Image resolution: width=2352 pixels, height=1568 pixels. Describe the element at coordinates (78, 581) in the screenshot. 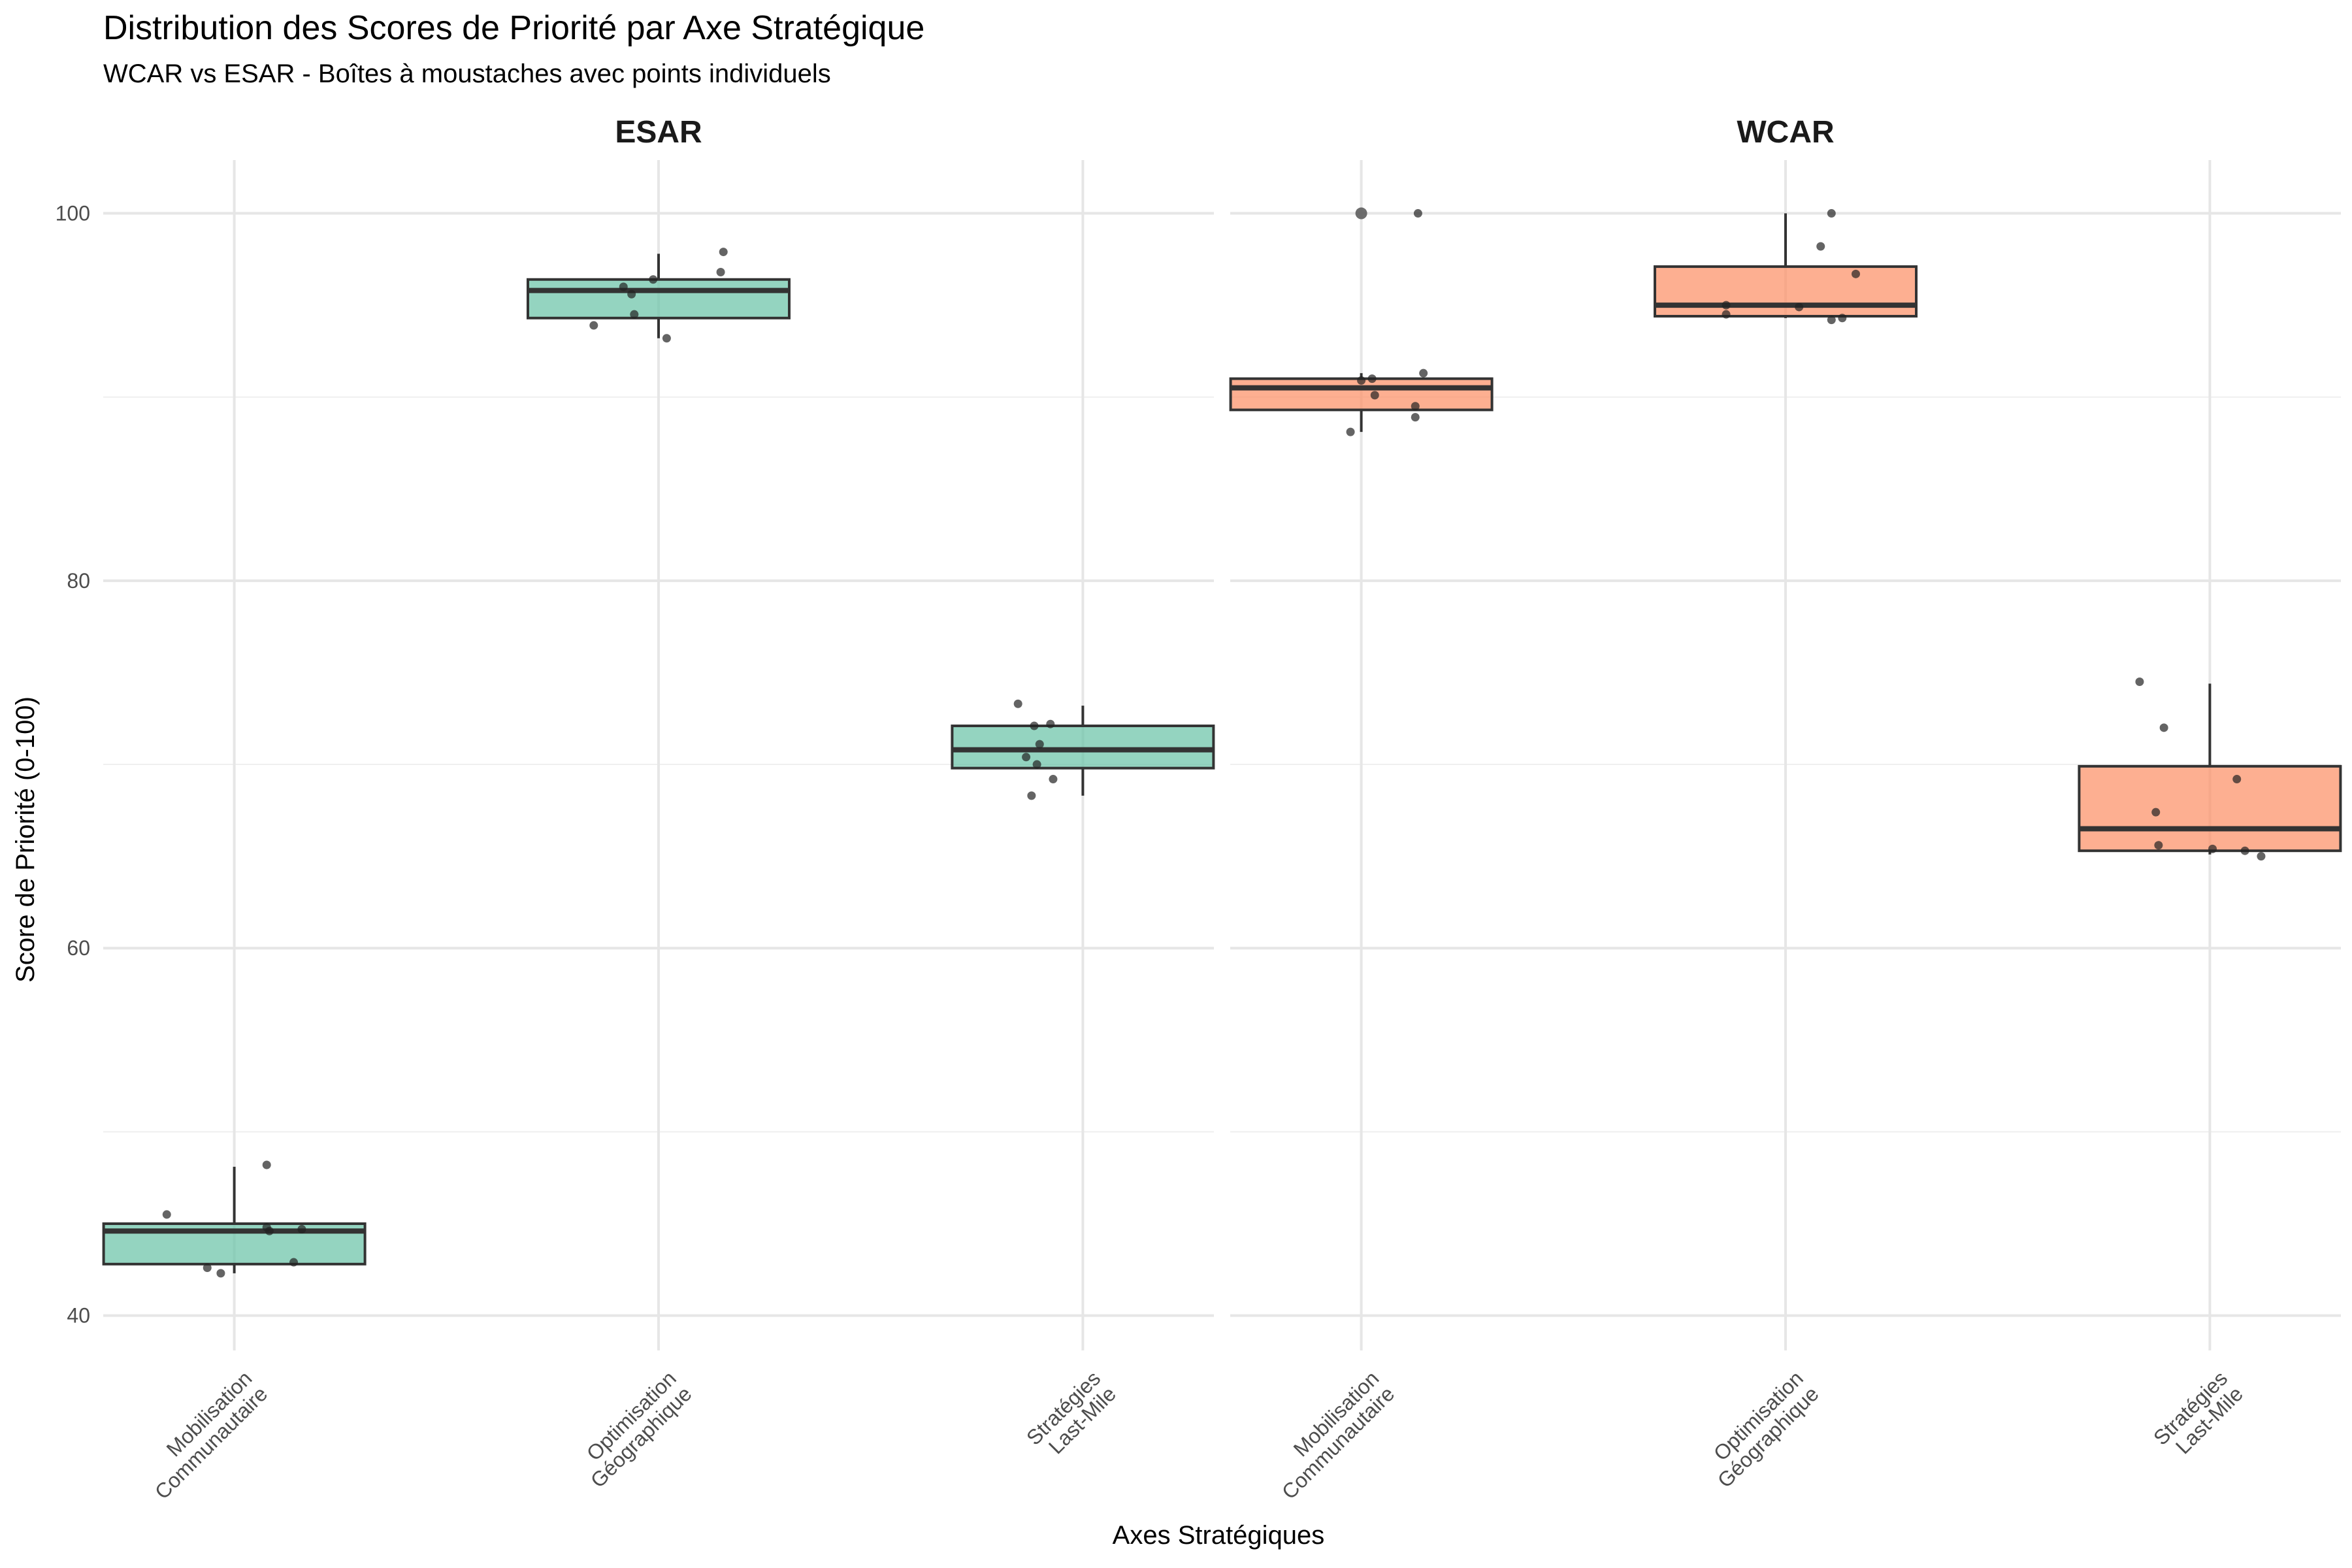

I see `y-tick-label: 80` at that location.